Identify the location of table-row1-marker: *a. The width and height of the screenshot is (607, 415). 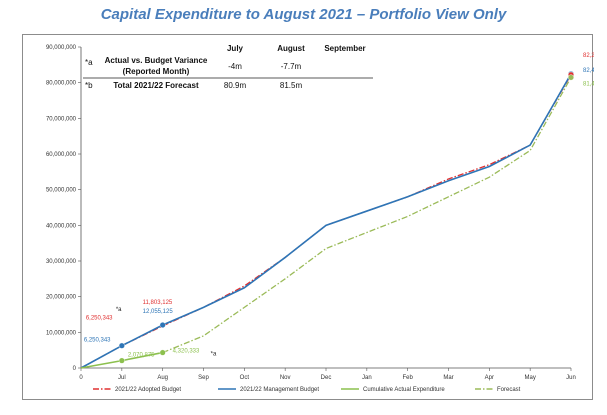
(89, 62).